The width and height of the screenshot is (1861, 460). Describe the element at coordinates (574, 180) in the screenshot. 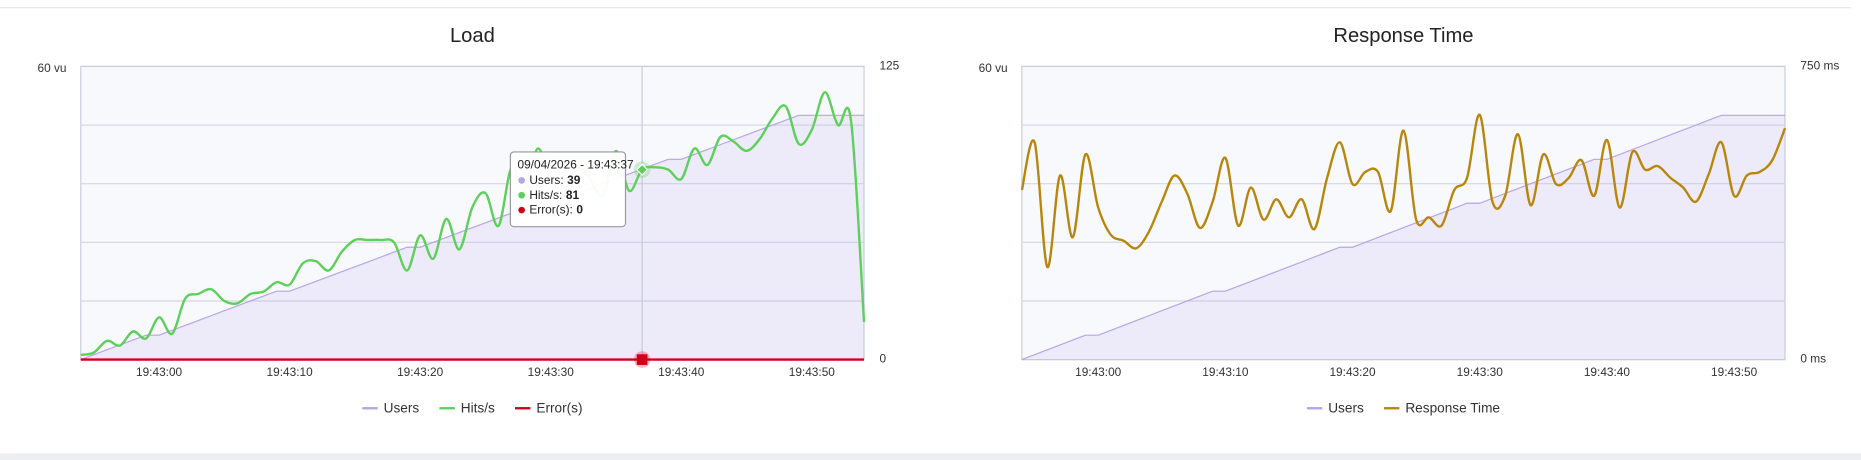

I see `tooltip-value: 39` at that location.